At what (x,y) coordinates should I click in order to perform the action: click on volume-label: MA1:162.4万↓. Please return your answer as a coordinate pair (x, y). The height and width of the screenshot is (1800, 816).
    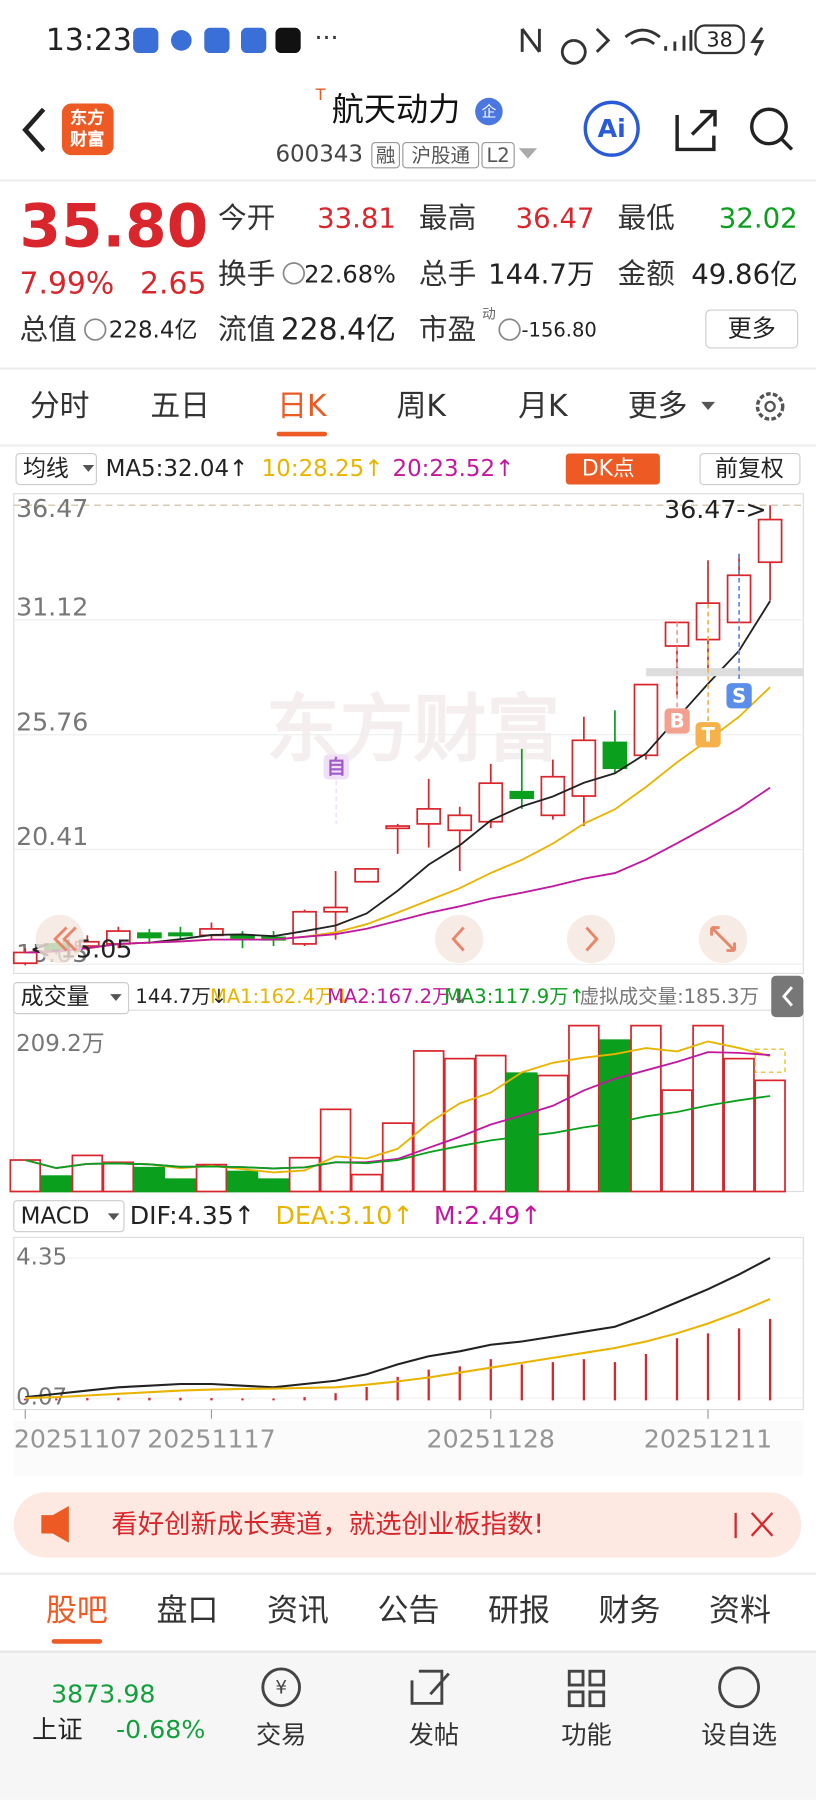
    Looking at the image, I should click on (280, 996).